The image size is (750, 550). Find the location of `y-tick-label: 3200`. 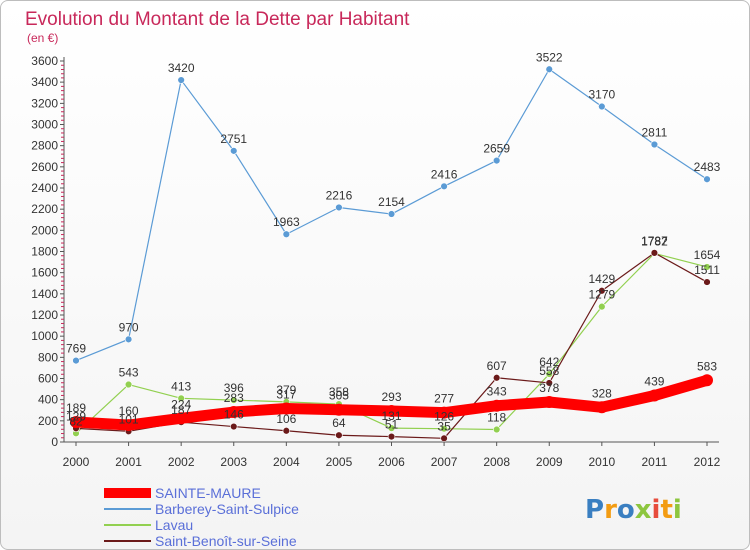

y-tick-label: 3200 is located at coordinates (44, 103).